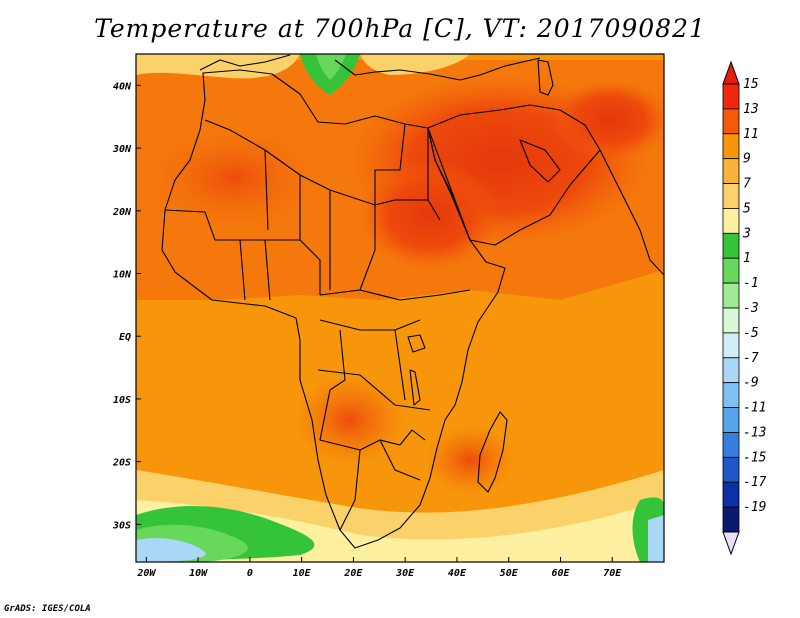 The width and height of the screenshot is (800, 618). I want to click on colorbar-label: 7, so click(747, 184).